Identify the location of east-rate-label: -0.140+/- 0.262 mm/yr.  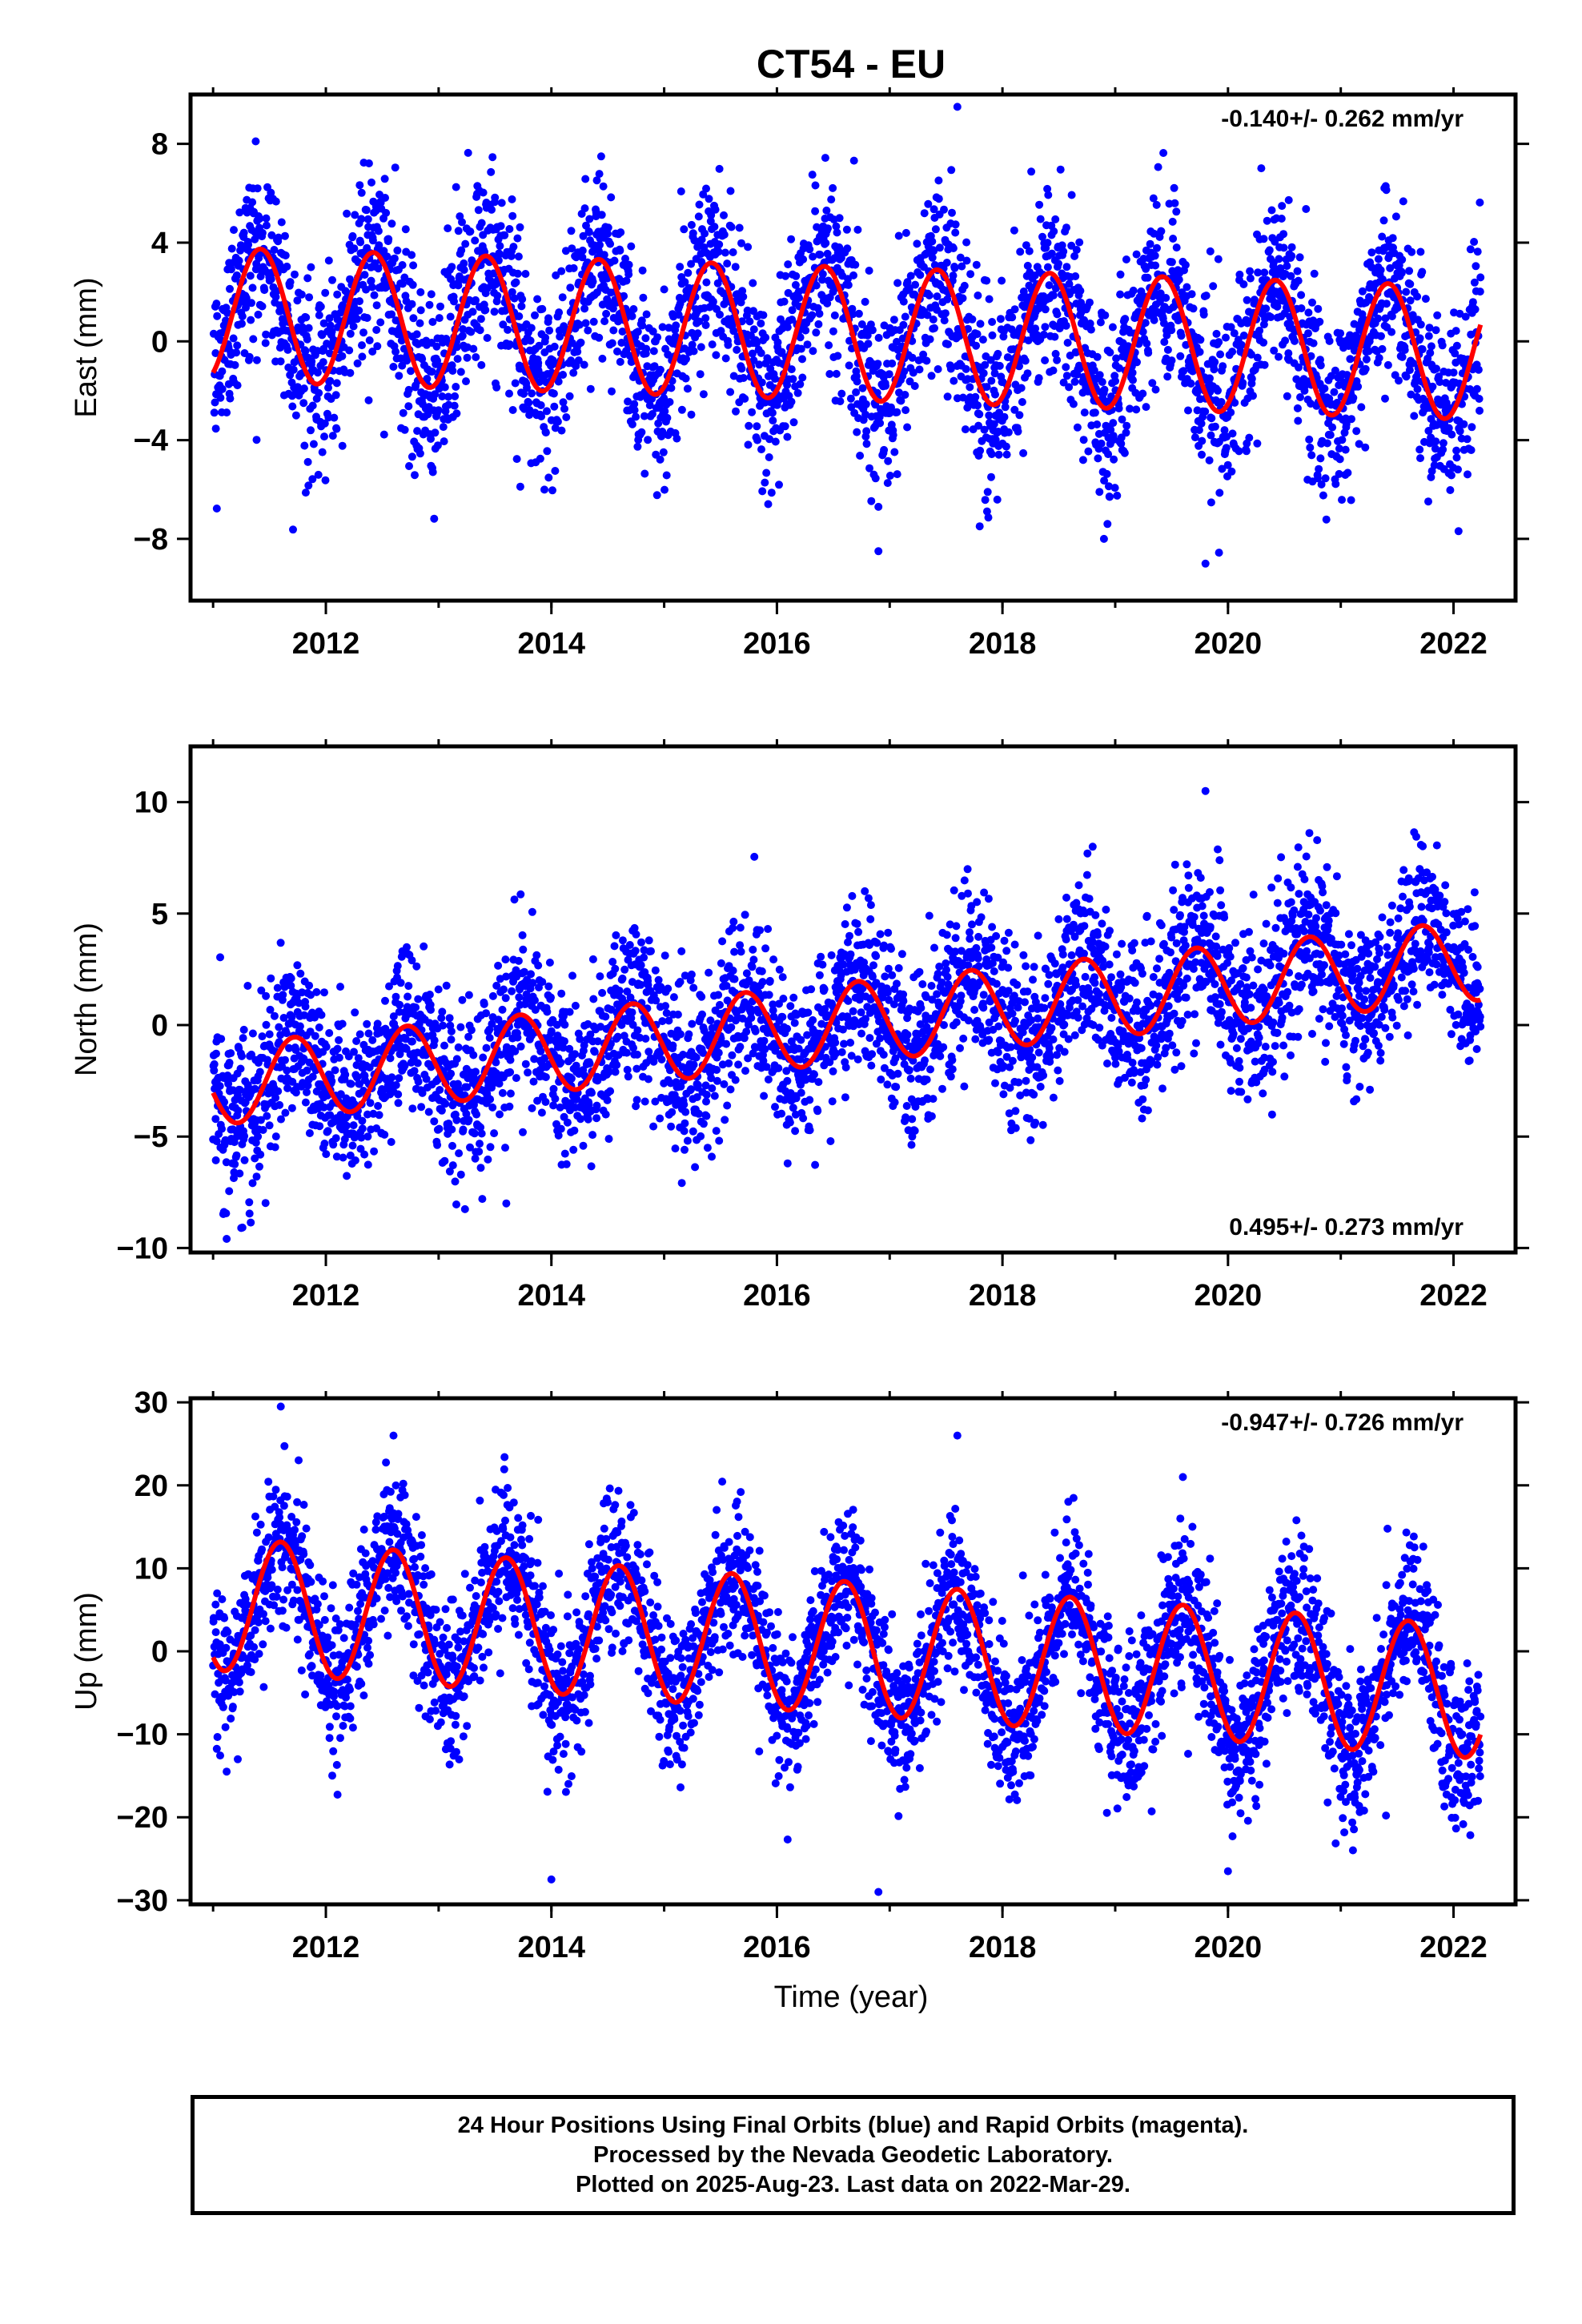
(1342, 119).